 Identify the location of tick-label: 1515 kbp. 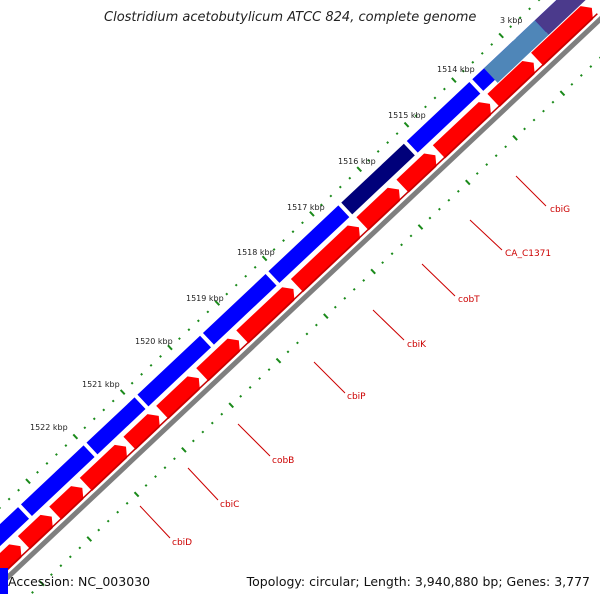
(407, 115).